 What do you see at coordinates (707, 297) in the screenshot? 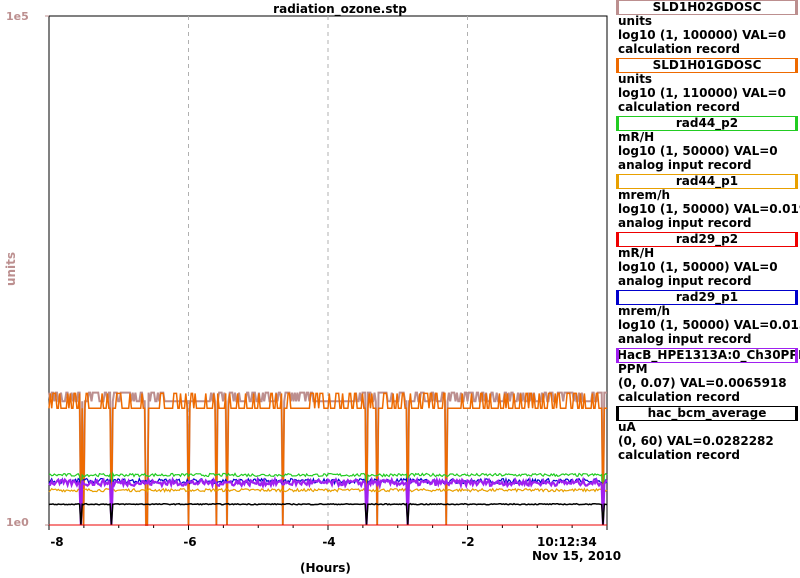
I see `legend-series-name: rad29_p1` at bounding box center [707, 297].